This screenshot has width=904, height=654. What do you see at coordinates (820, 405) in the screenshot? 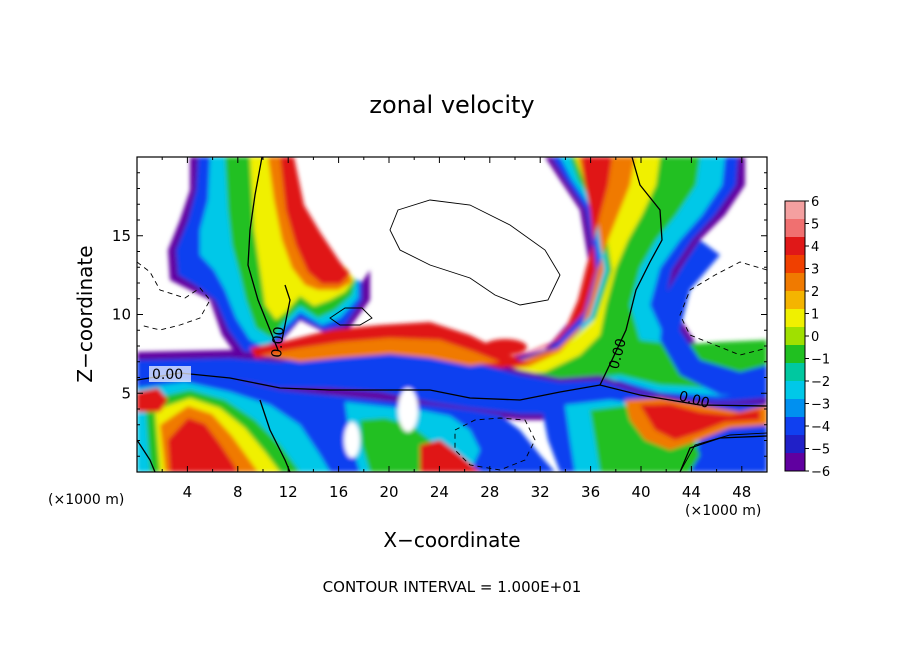
I see `colorbar-tick-label: −3` at bounding box center [820, 405].